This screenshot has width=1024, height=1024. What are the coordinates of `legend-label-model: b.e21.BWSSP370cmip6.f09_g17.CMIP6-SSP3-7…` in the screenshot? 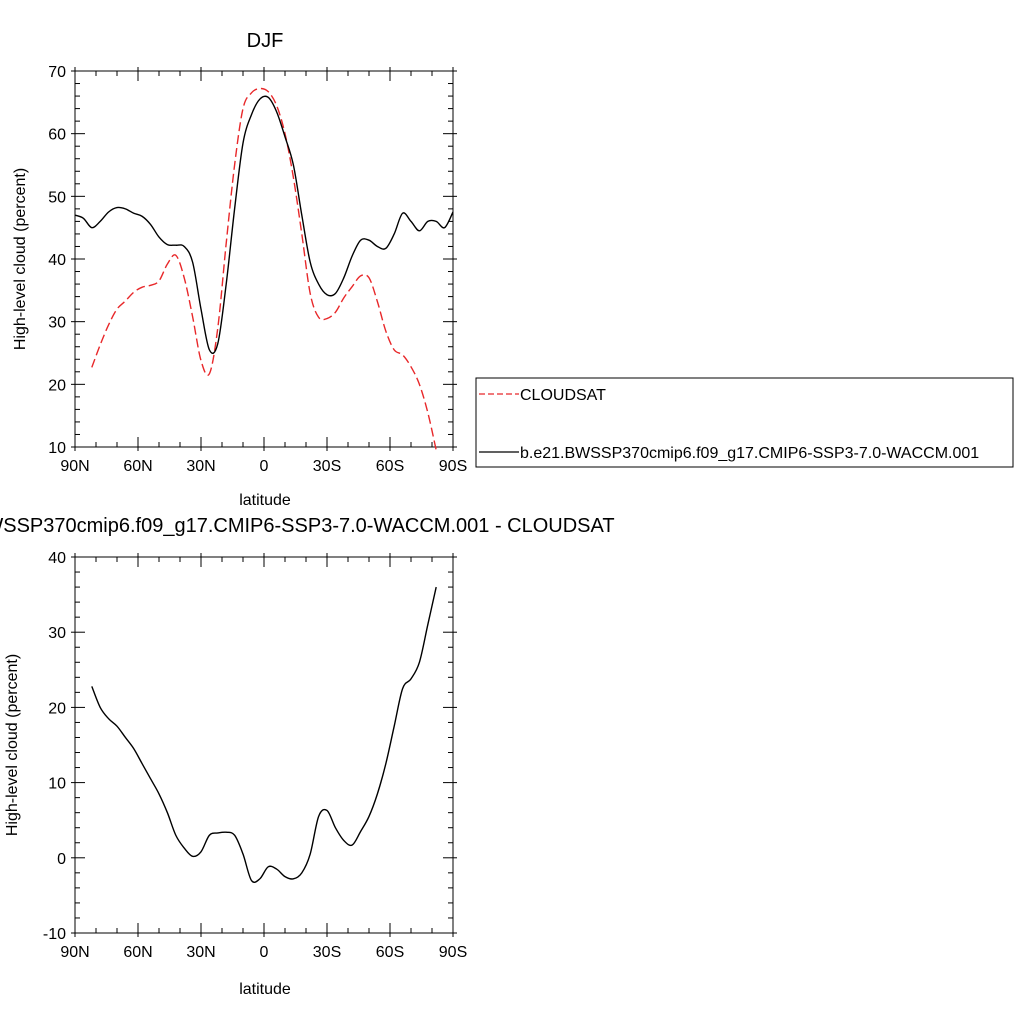 It's located at (749, 453).